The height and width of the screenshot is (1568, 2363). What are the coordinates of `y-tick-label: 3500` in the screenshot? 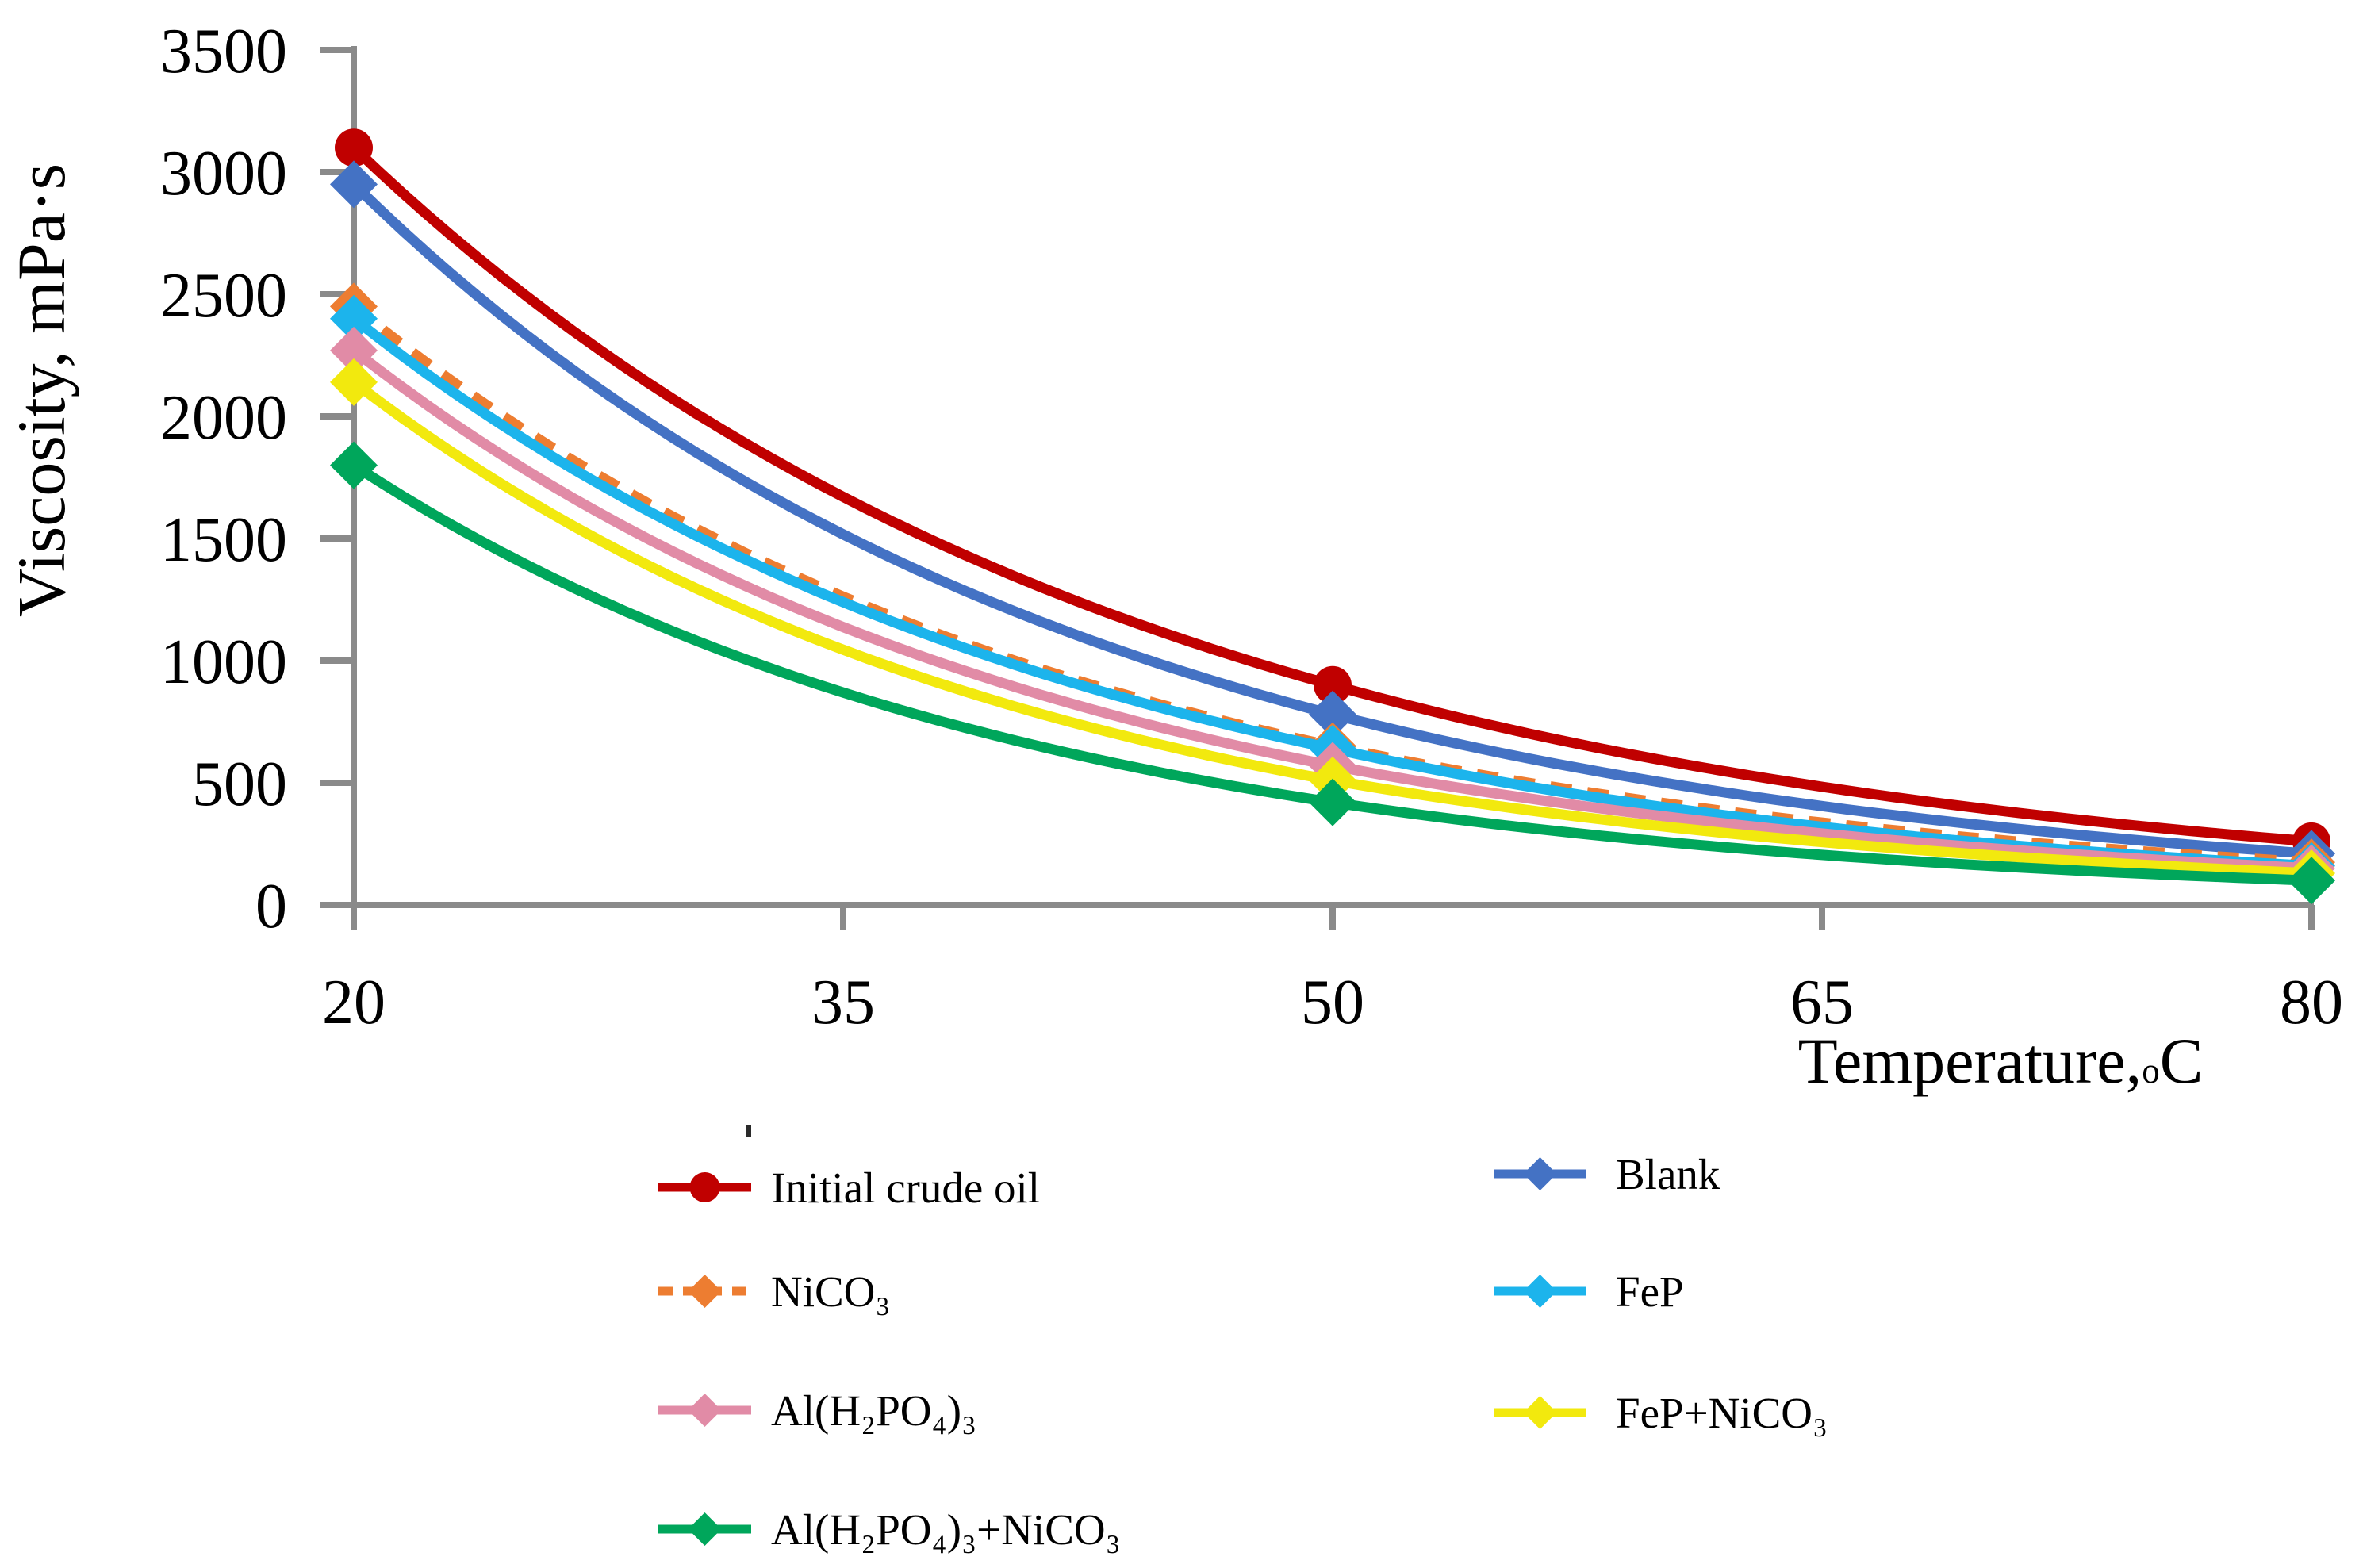 It's located at (223, 51).